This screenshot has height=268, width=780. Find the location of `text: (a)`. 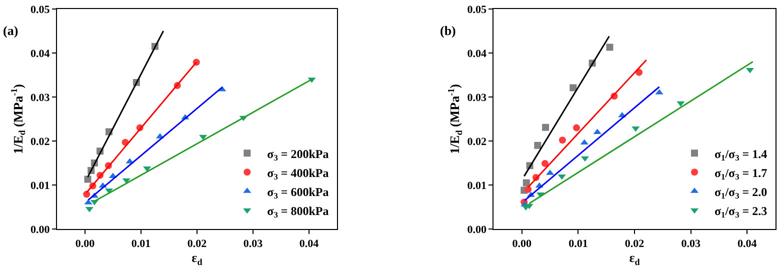

text: (a) is located at coordinates (10, 30).